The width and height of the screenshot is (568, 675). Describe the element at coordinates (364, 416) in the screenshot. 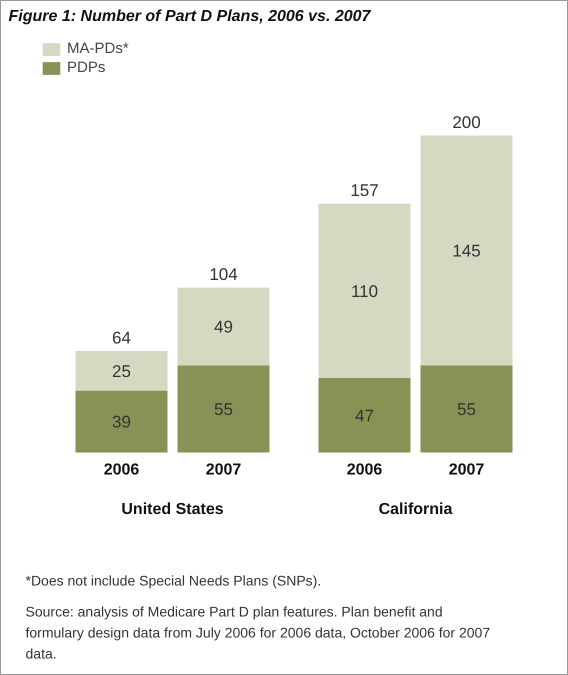

I see `data-label: 47` at that location.